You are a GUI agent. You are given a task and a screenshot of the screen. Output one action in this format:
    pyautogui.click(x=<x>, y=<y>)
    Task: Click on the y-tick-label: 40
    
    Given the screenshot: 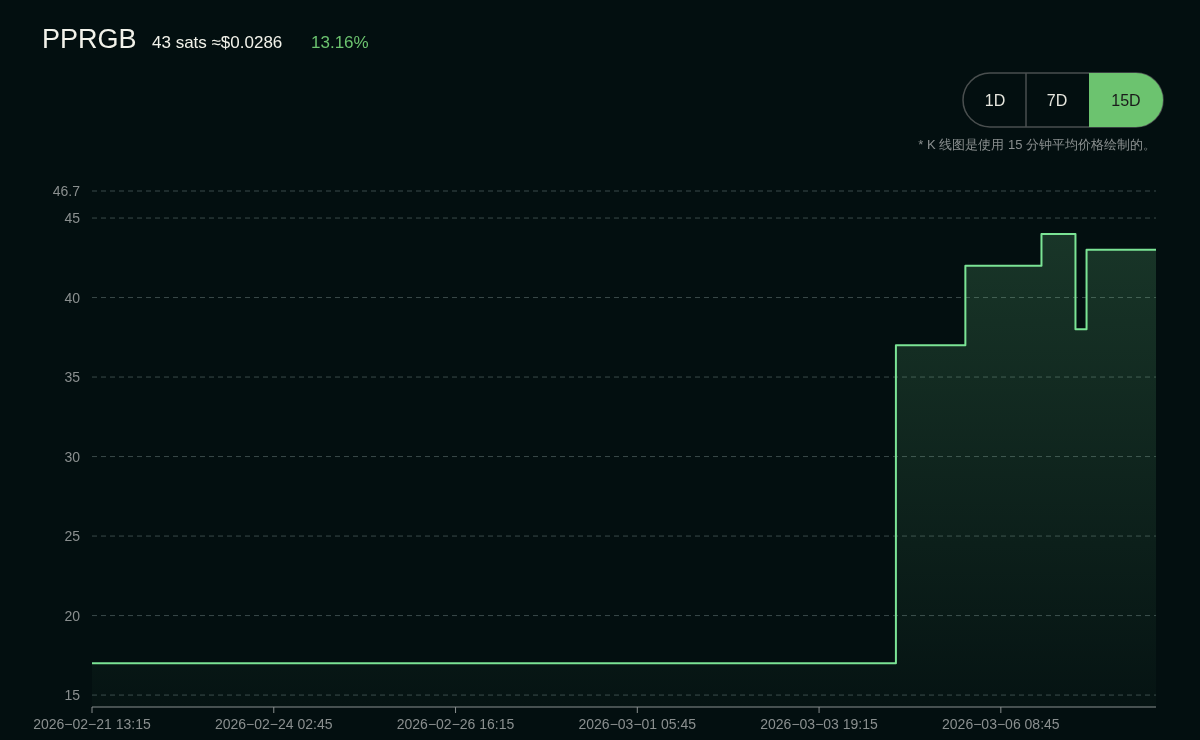 What is the action you would take?
    pyautogui.click(x=72, y=297)
    